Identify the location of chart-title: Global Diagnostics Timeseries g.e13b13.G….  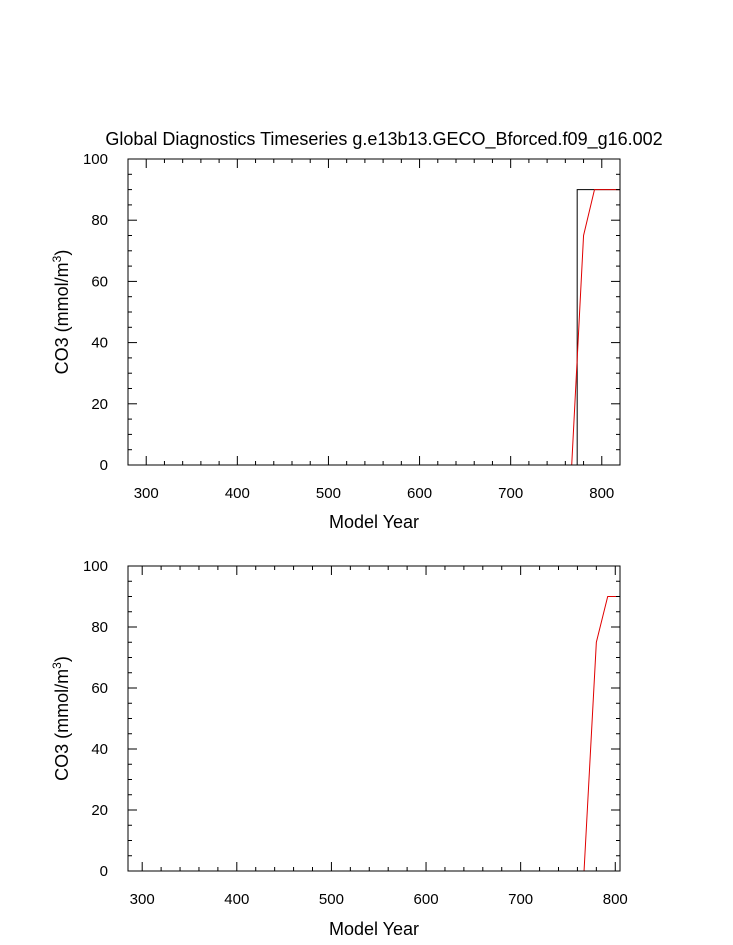
(383, 139).